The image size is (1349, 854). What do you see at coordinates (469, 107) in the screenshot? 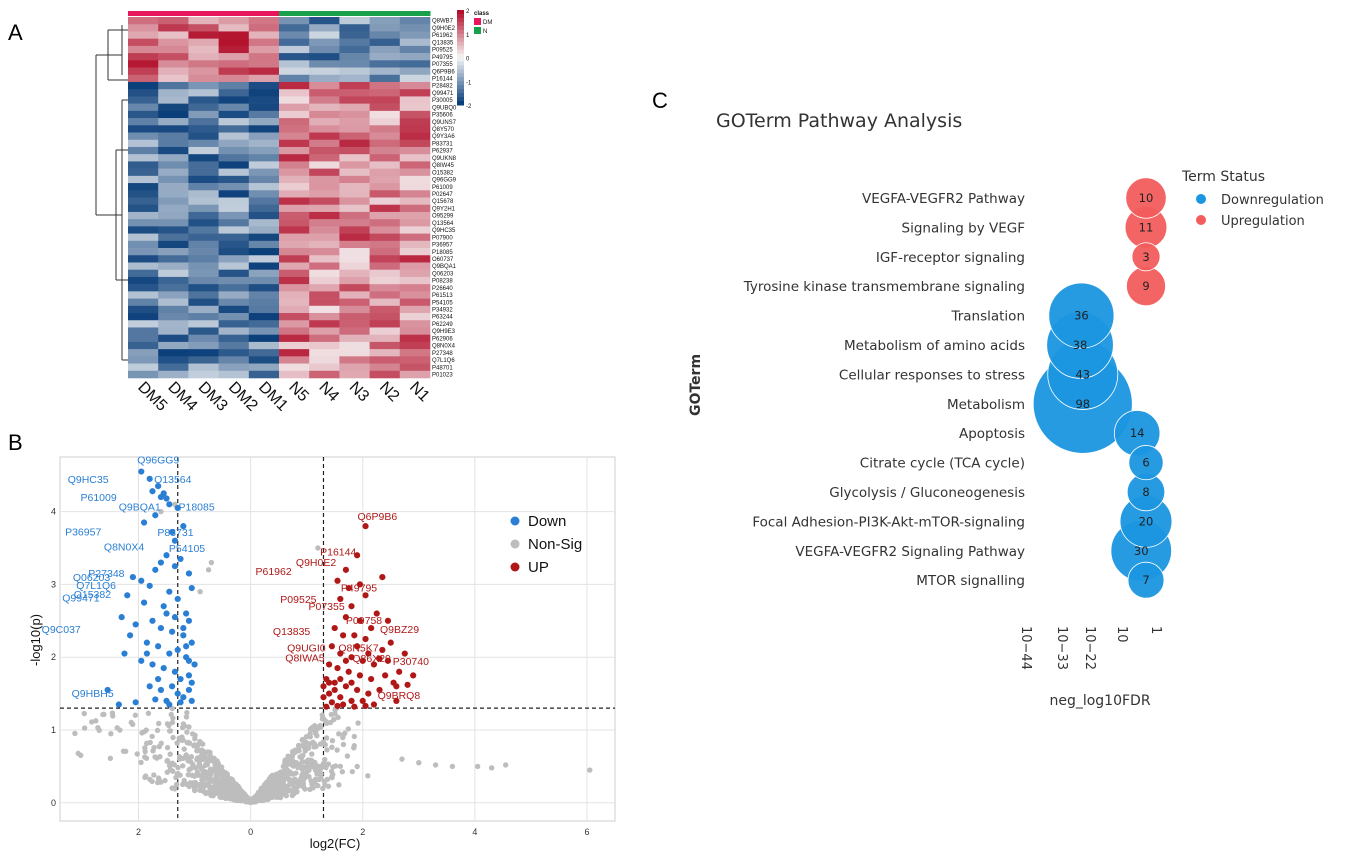
I see `color-scale-tick: -2` at bounding box center [469, 107].